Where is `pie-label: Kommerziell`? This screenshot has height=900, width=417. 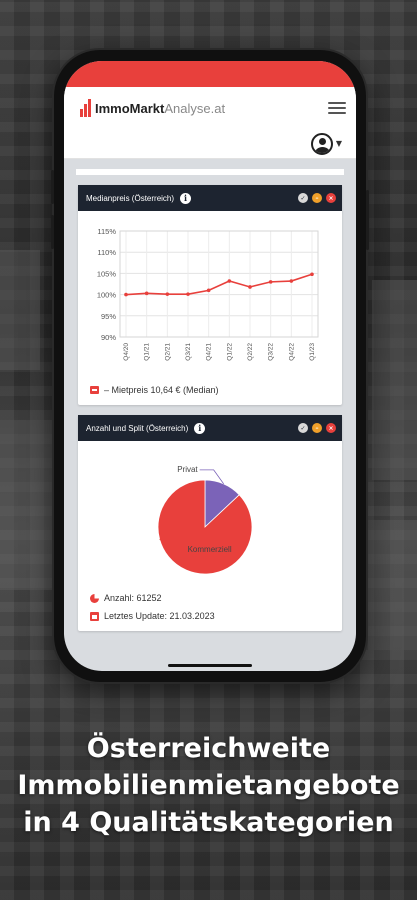 pie-label: Kommerziell is located at coordinates (210, 549).